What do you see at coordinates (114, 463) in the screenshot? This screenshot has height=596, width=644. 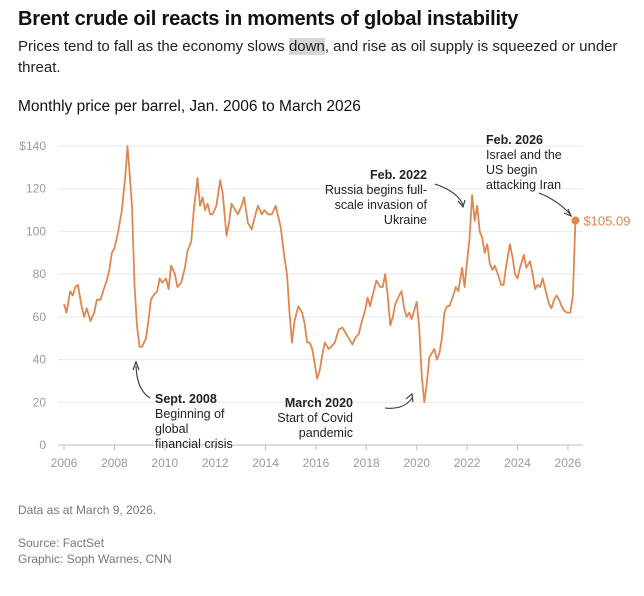 I see `x-tick-label: 2008` at bounding box center [114, 463].